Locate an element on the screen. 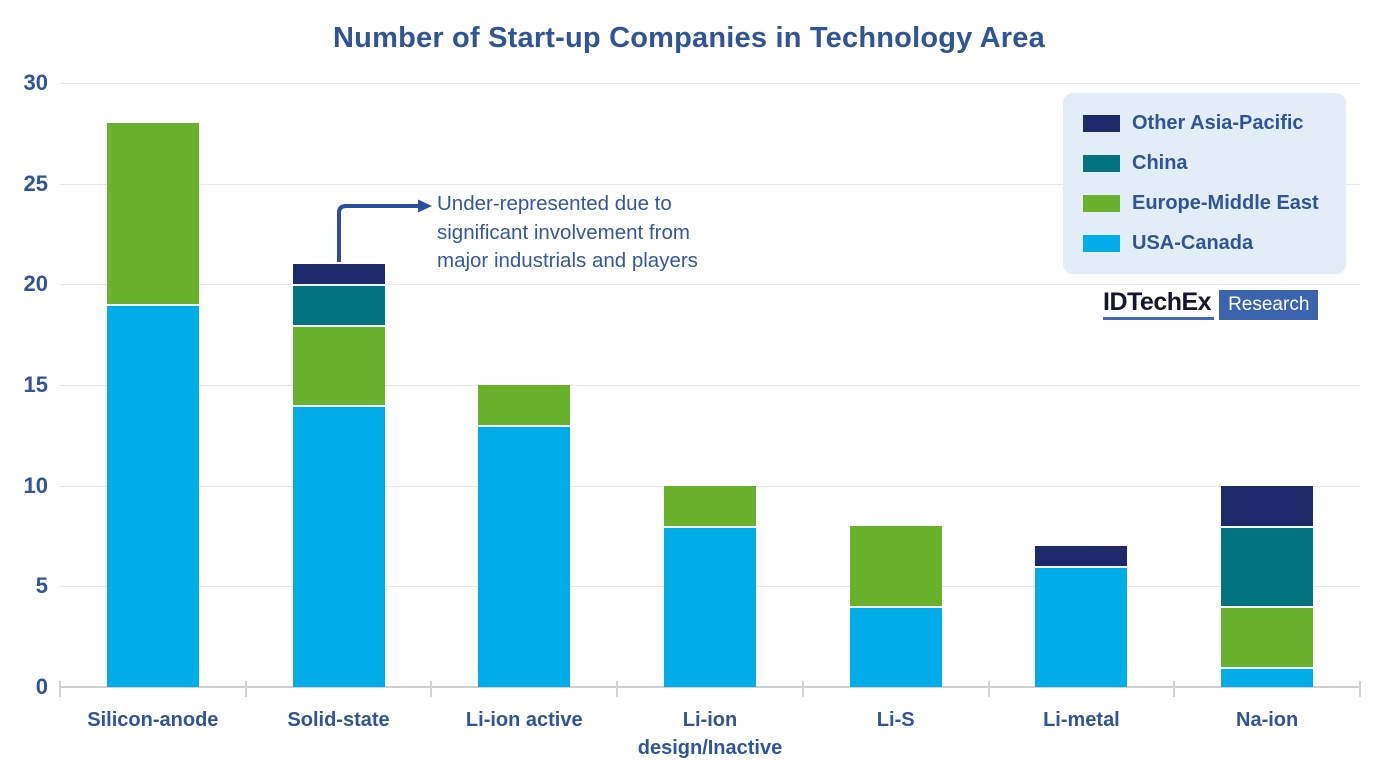  x-axis-line is located at coordinates (710, 687).